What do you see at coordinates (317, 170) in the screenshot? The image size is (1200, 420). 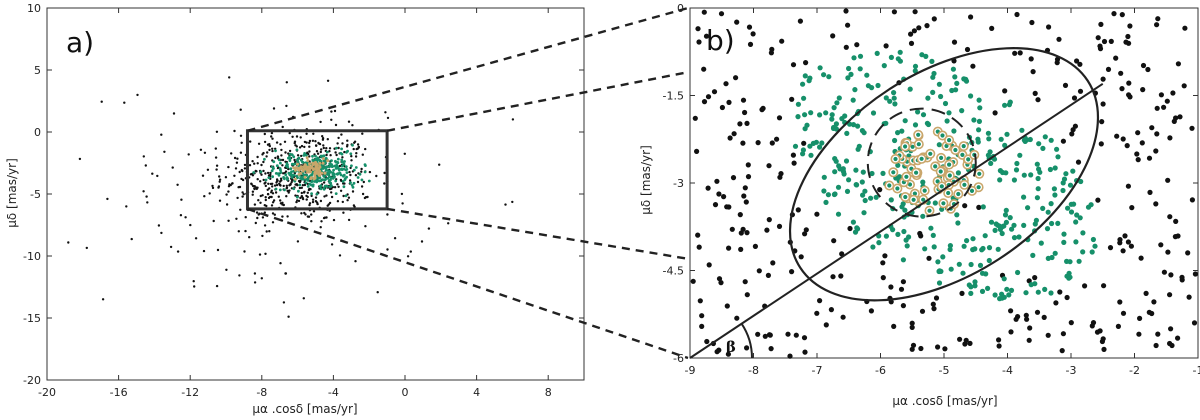 I see `selection-box` at bounding box center [317, 170].